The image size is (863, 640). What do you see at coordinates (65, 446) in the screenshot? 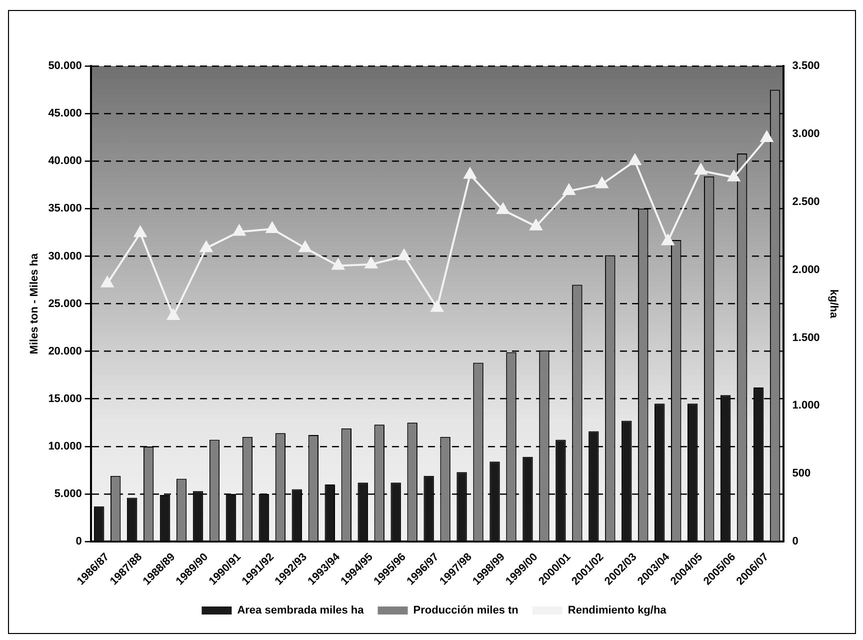
I see `y-tick-label: 10.000` at bounding box center [65, 446].